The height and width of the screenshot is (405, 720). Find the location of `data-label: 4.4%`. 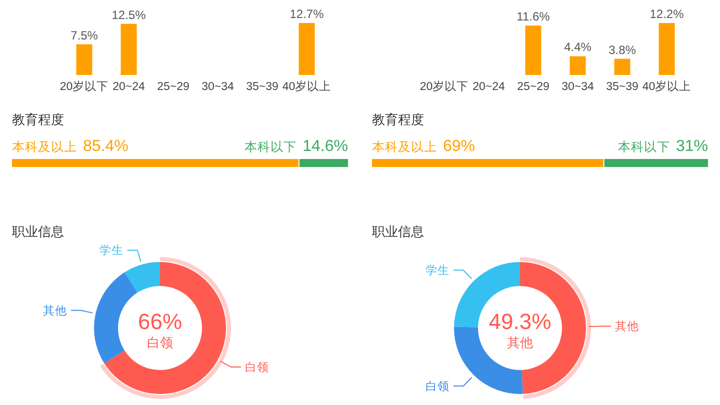

data-label: 4.4% is located at coordinates (578, 47).